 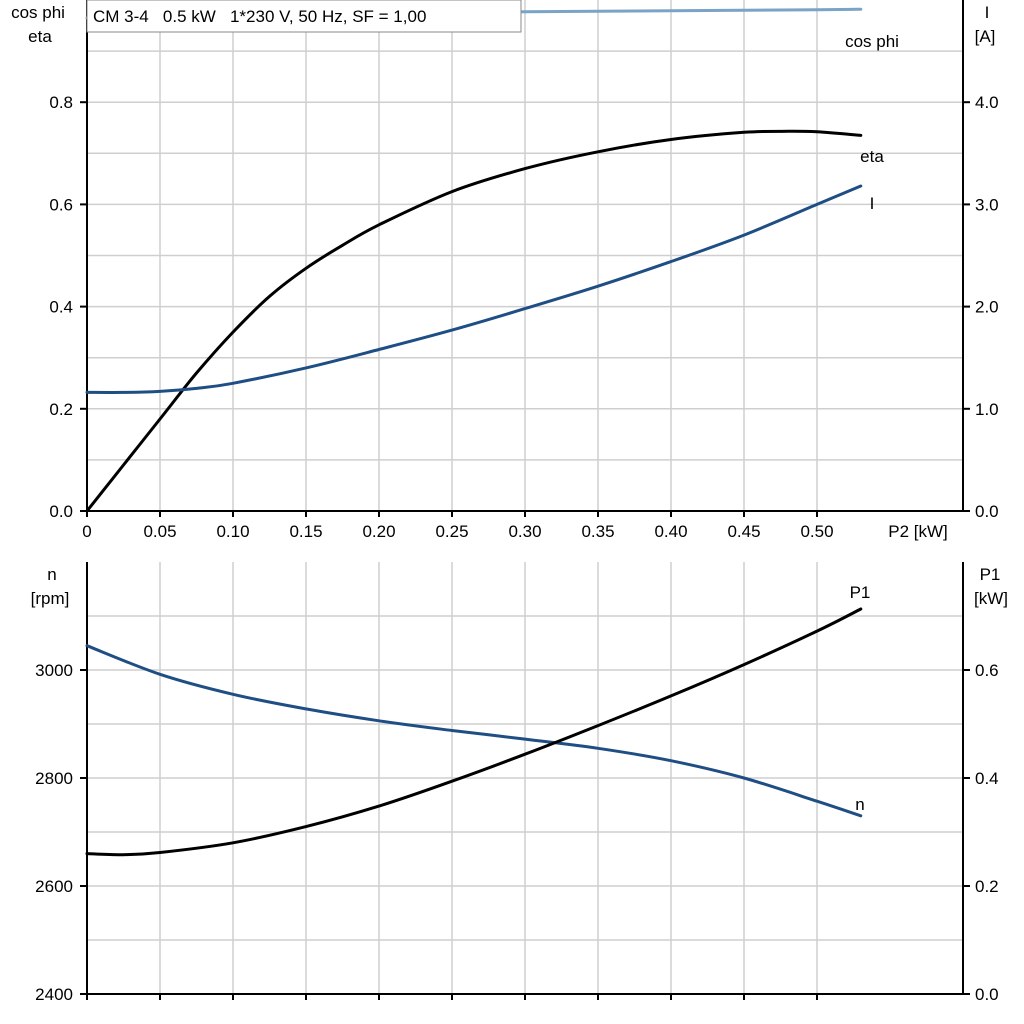 I want to click on top-right-tick-label: 0.0, so click(x=987, y=511).